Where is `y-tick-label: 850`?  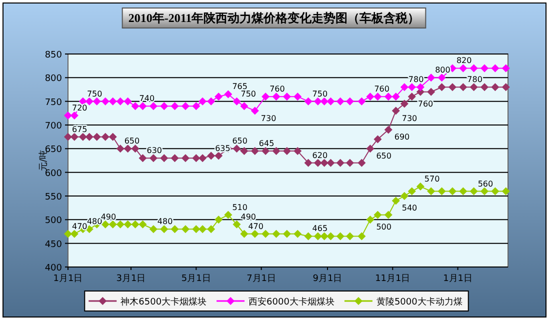 y-tick-label: 850 is located at coordinates (53, 55).